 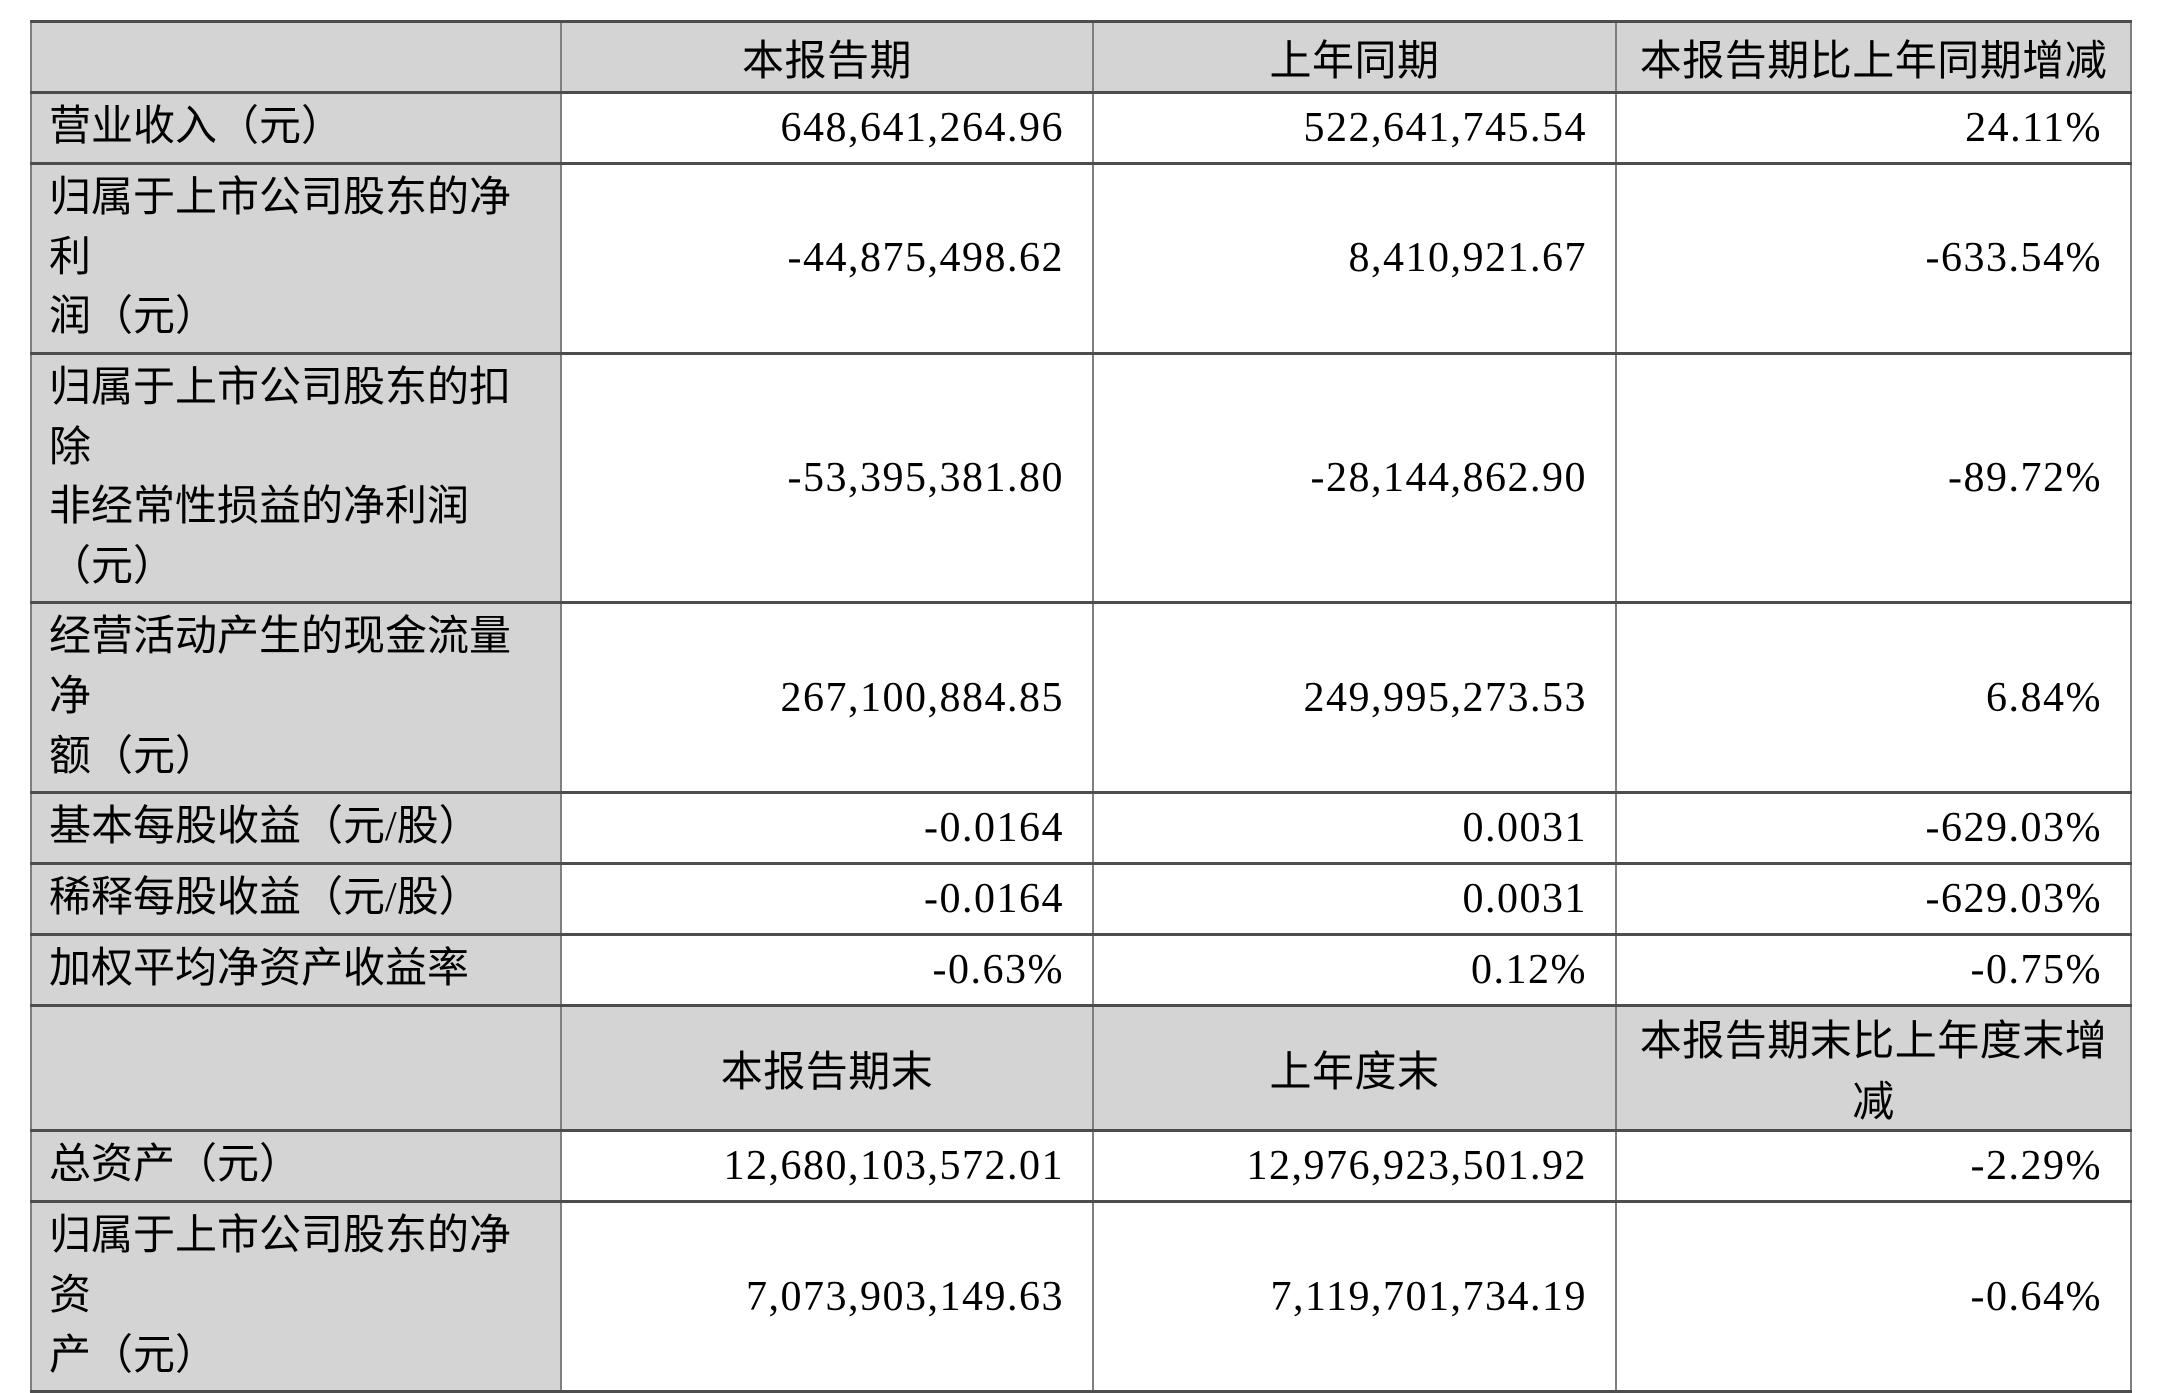 What do you see at coordinates (1873, 128) in the screenshot?
I see `change-value: 24.11%` at bounding box center [1873, 128].